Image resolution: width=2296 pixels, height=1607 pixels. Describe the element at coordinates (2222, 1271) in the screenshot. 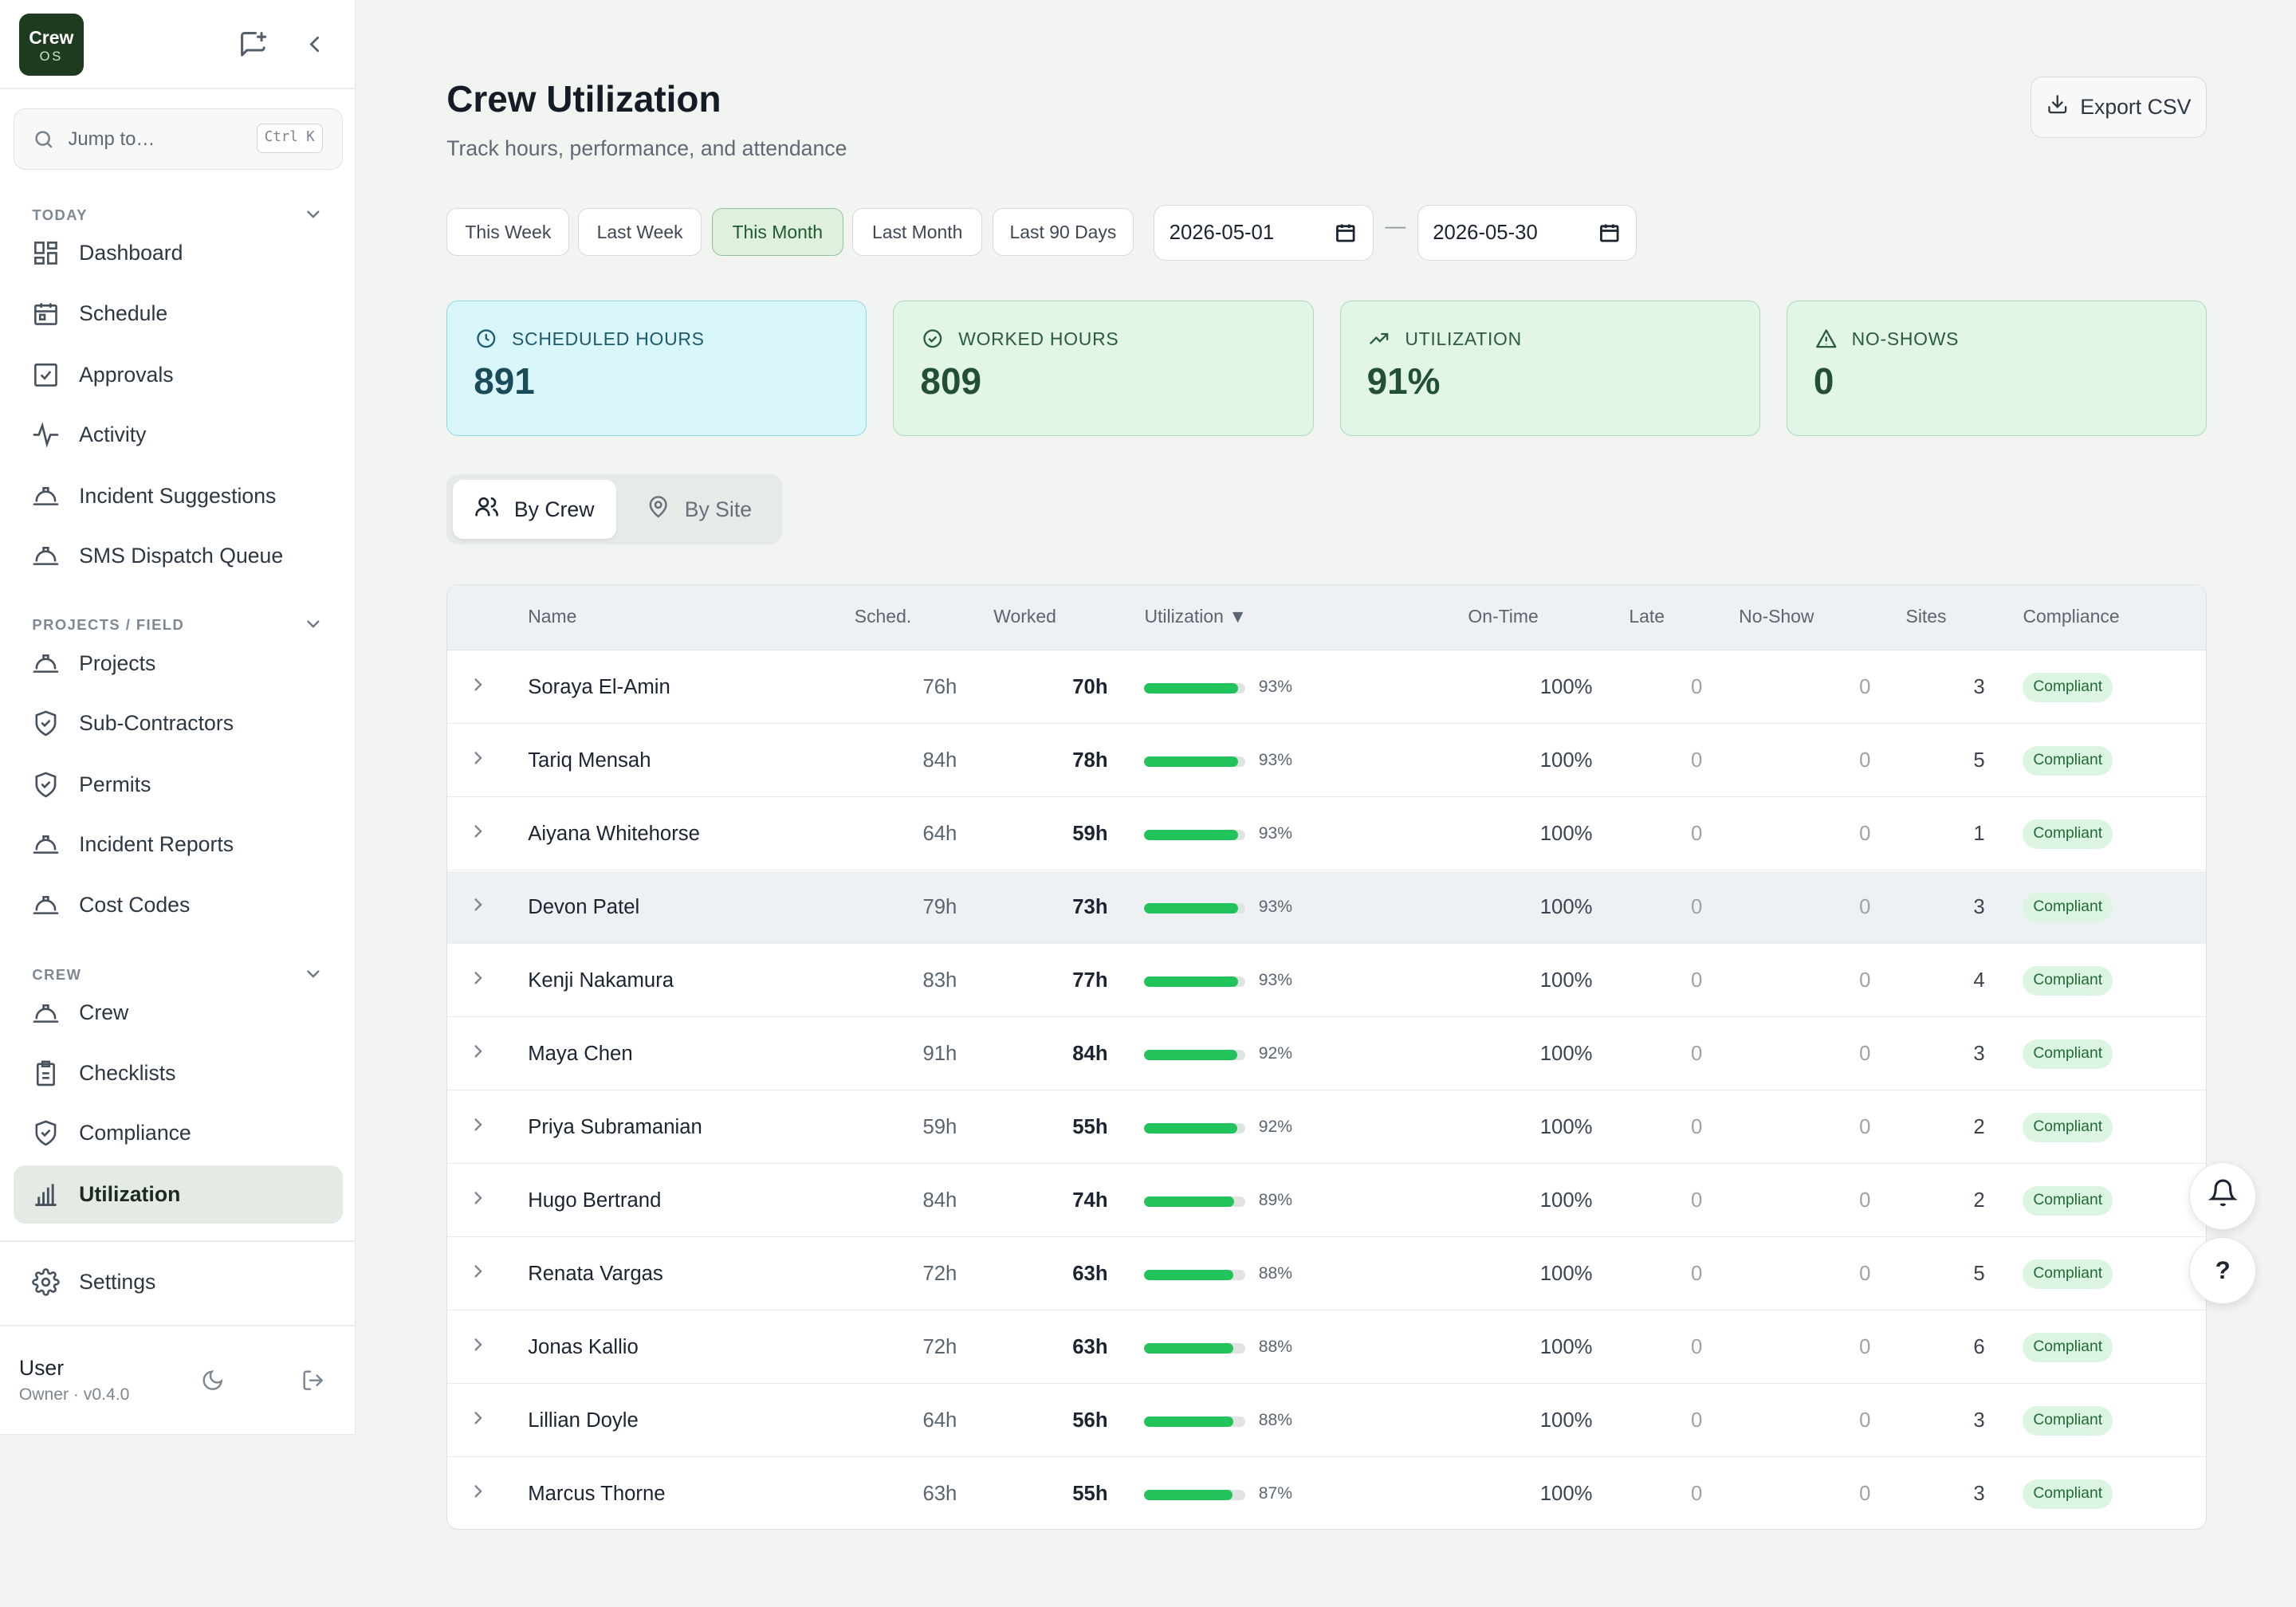

I see `help-button: ?` at that location.